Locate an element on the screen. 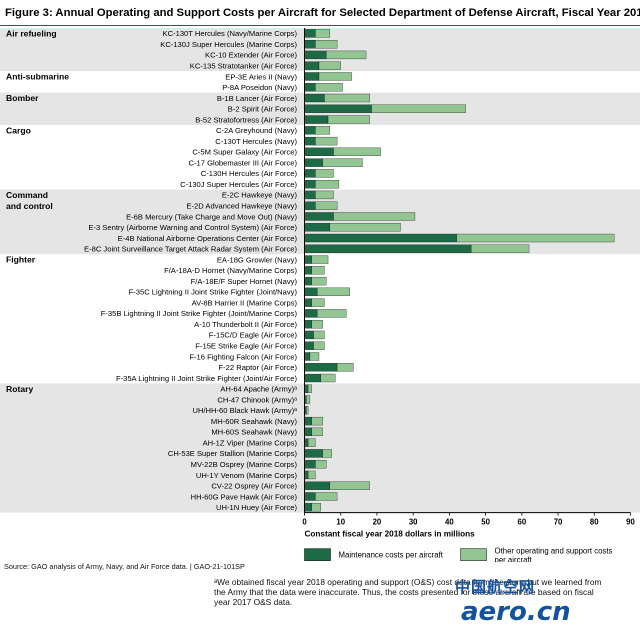 The height and width of the screenshot is (627, 640). category-label: CH-47 Chinook (Army)ᵃ is located at coordinates (257, 399).